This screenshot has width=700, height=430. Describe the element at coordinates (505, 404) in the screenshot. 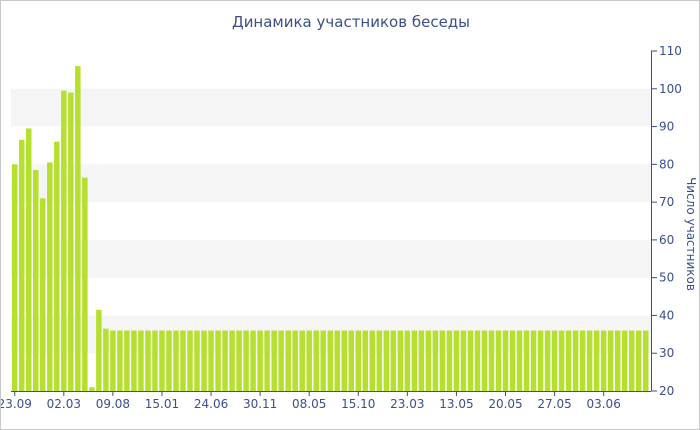

I see `x-tick-label: 20.05` at that location.